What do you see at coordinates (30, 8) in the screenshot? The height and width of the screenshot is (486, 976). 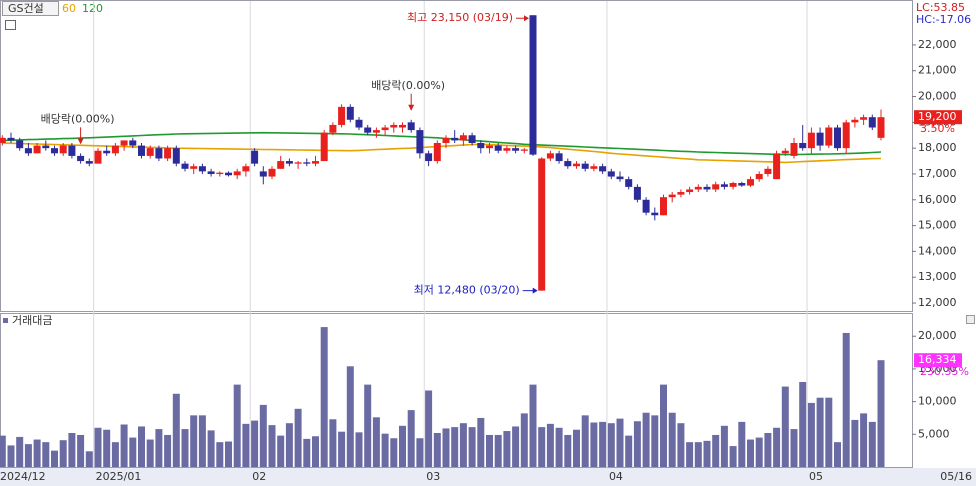 I see `legend-box` at bounding box center [30, 8].